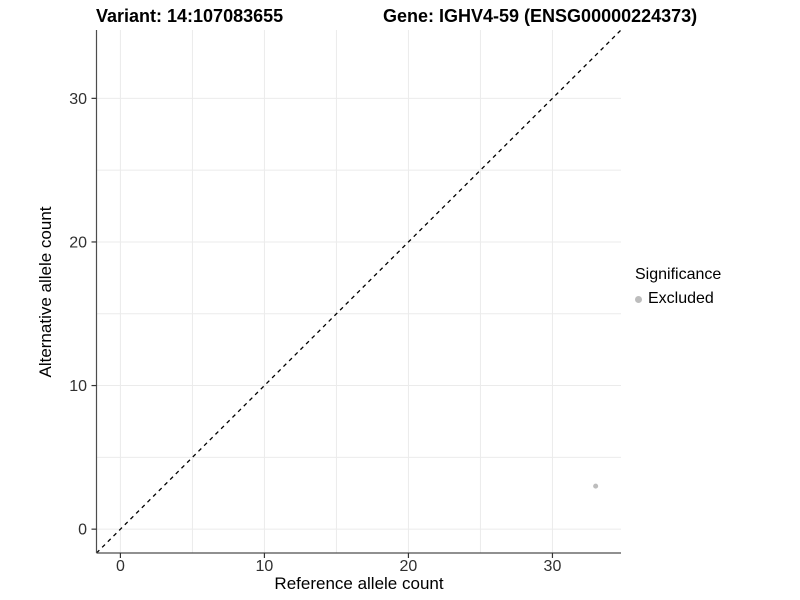 The height and width of the screenshot is (600, 800). I want to click on legend: Significance Excluded, so click(678, 287).